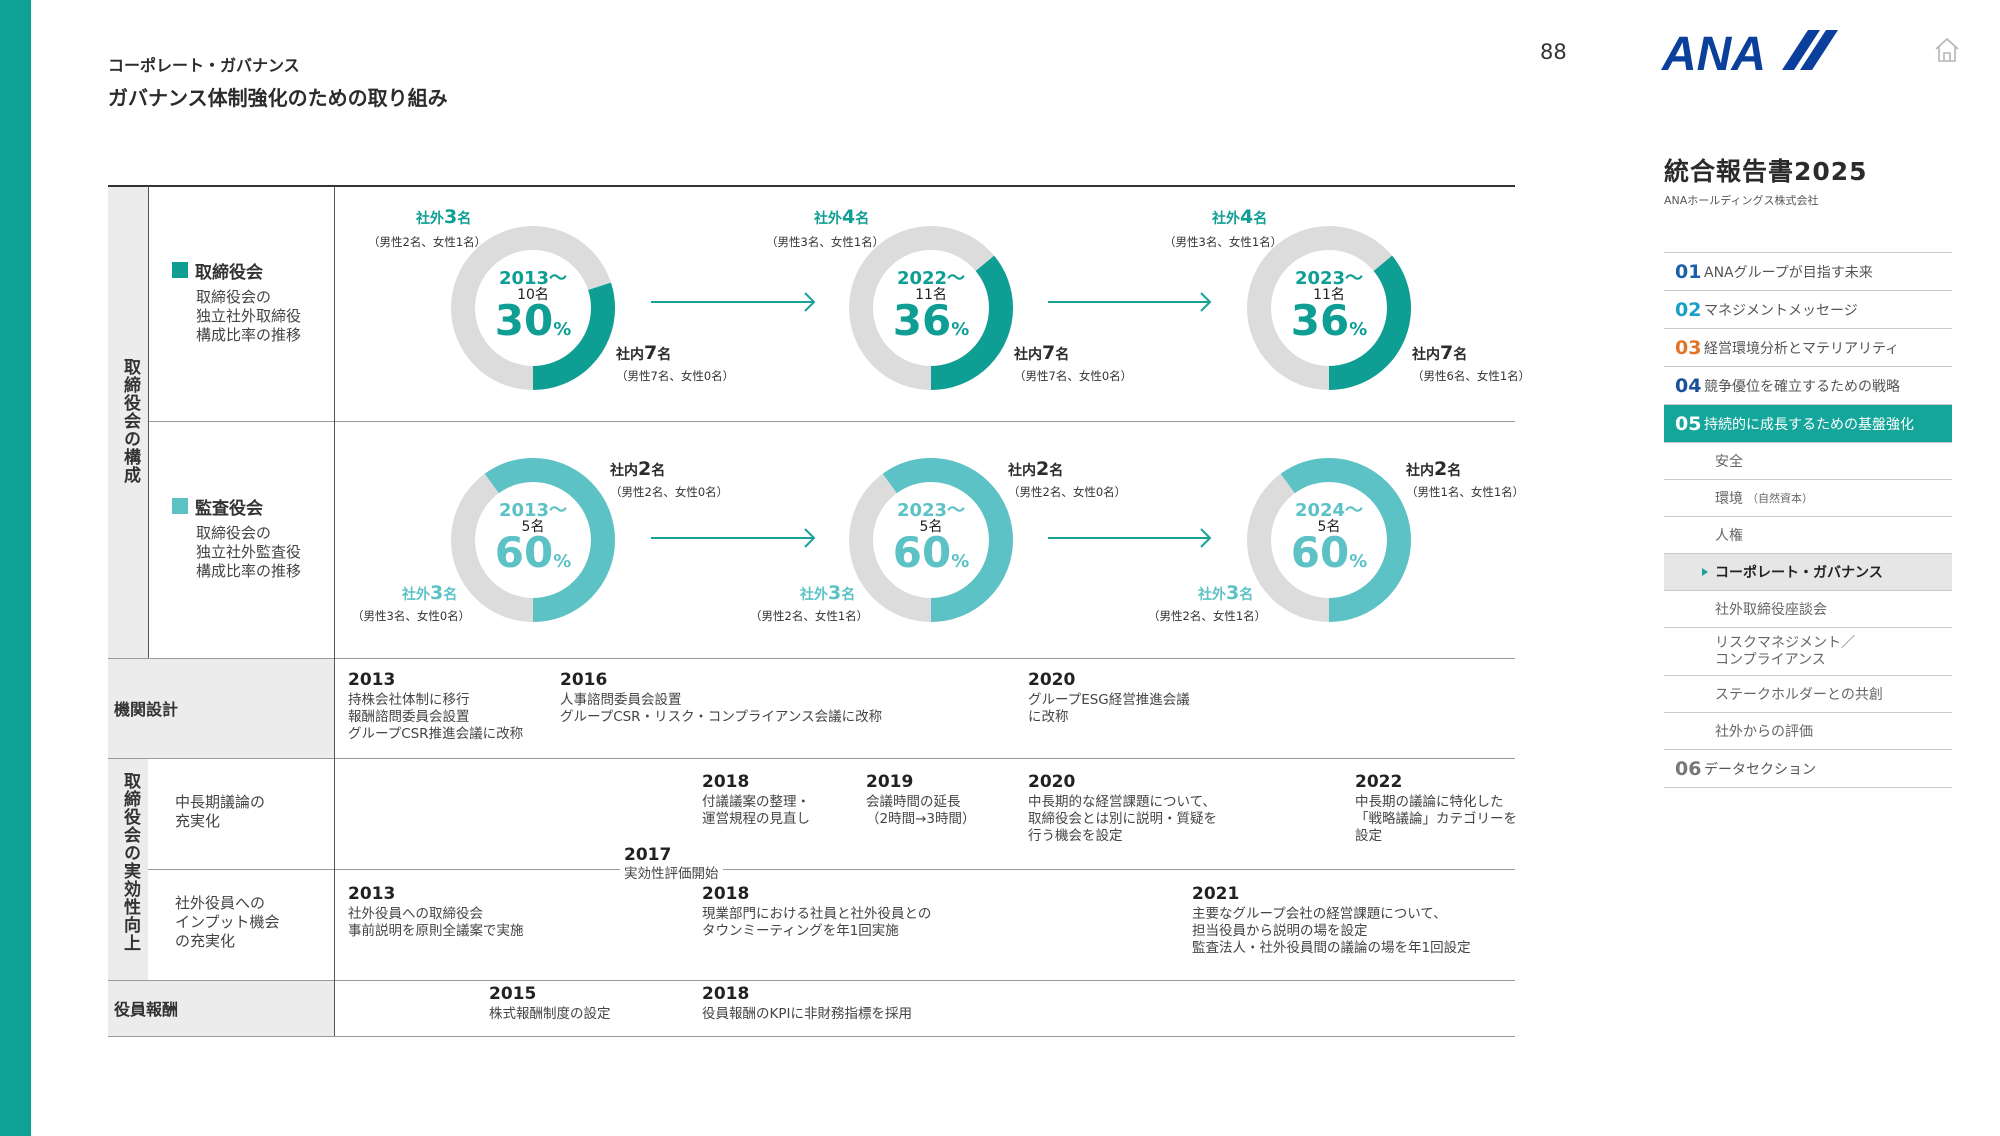 This screenshot has width=2000, height=1136. What do you see at coordinates (1713, 52) in the screenshot?
I see `logo-text: ANA` at bounding box center [1713, 52].